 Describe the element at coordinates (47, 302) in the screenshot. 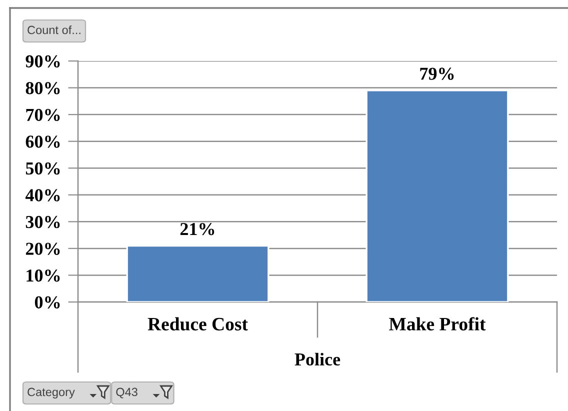

I see `y-tick-label: 0%` at that location.